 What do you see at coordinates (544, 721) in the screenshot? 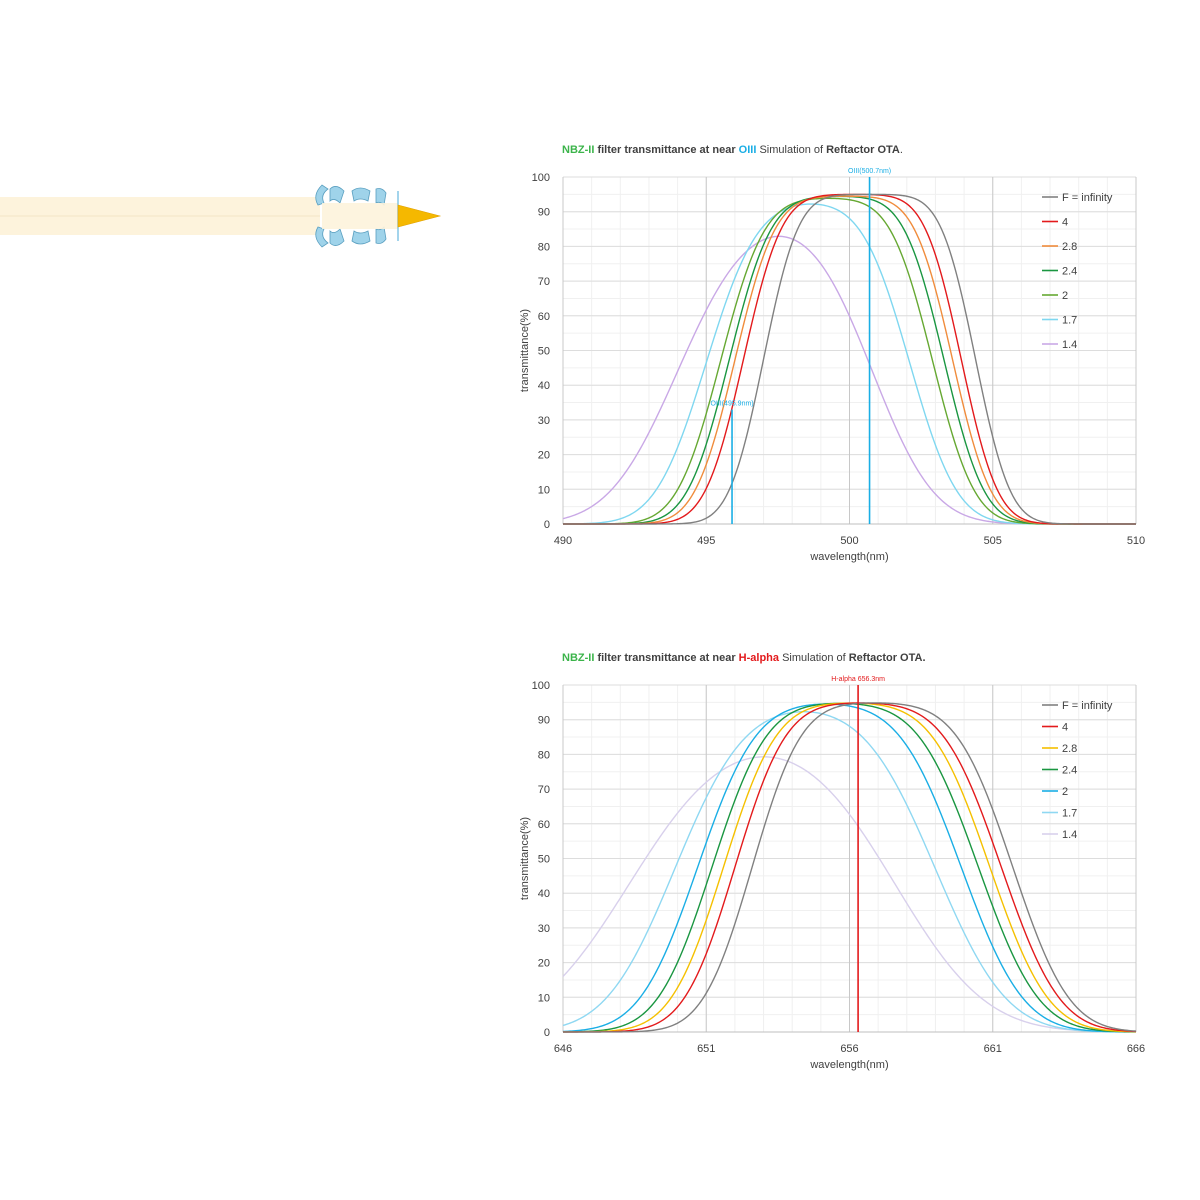
I see `chart-2-y-tick-label: 90` at bounding box center [544, 721].